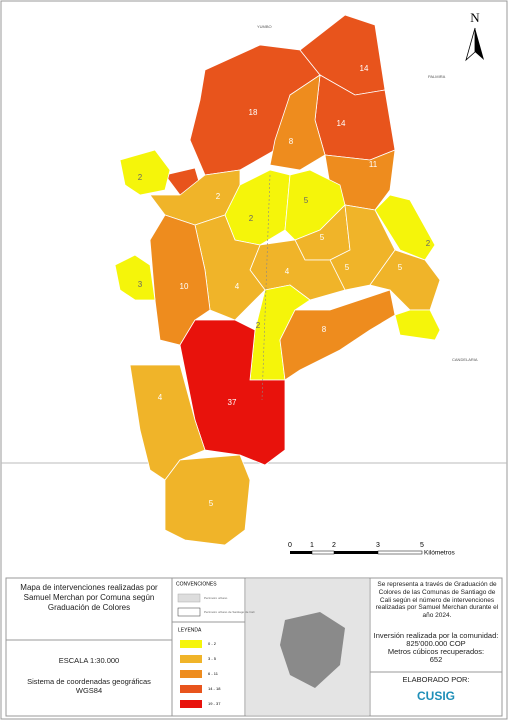  I want to click on legend-label: 3 - 5, so click(212, 658).